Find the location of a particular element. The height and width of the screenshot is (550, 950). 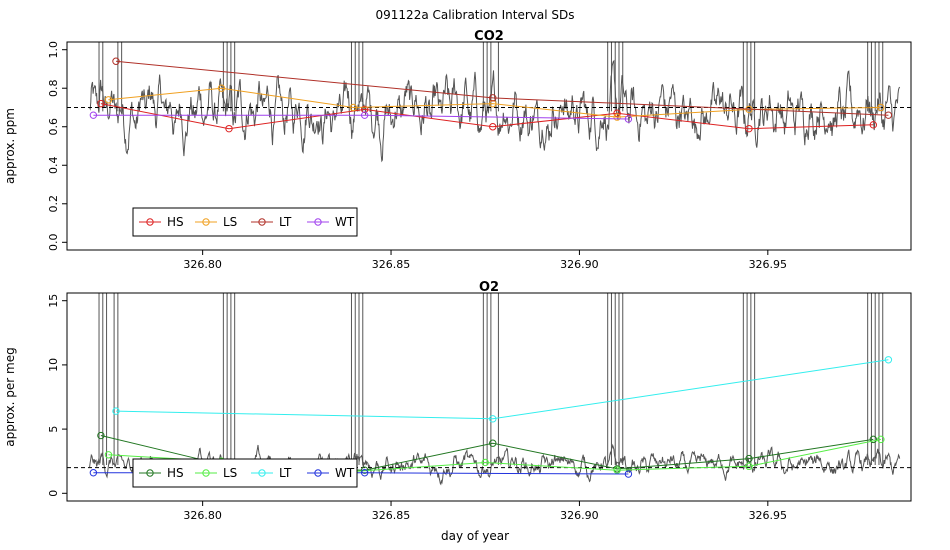

y-axis-label: approx. per meg is located at coordinates (10, 396).